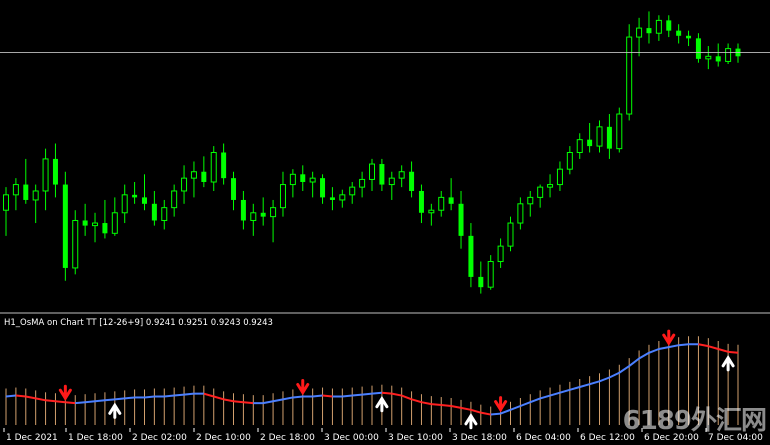 The image size is (770, 445). Describe the element at coordinates (671, 438) in the screenshot. I see `time-tick-label: 6 Dec 20:00` at that location.